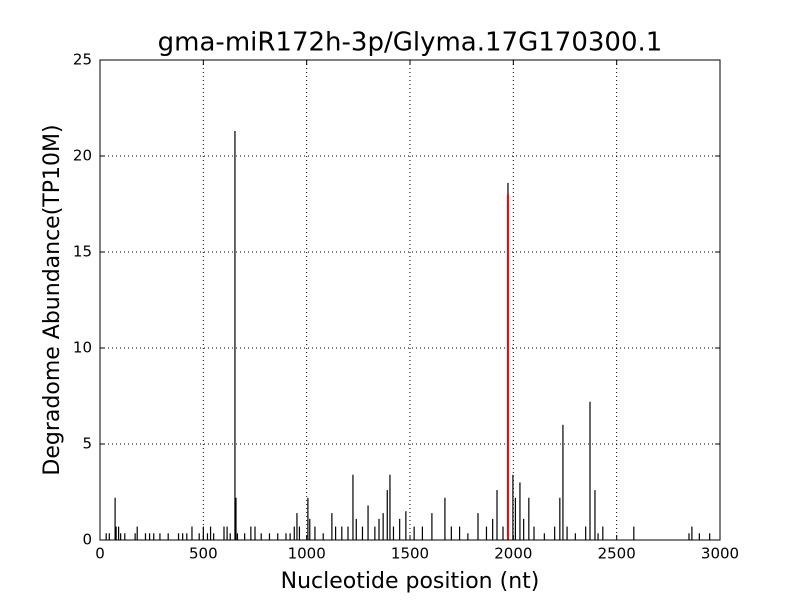 Image resolution: width=800 pixels, height=600 pixels. What do you see at coordinates (307, 554) in the screenshot?
I see `x-tick-label: 1000` at bounding box center [307, 554].